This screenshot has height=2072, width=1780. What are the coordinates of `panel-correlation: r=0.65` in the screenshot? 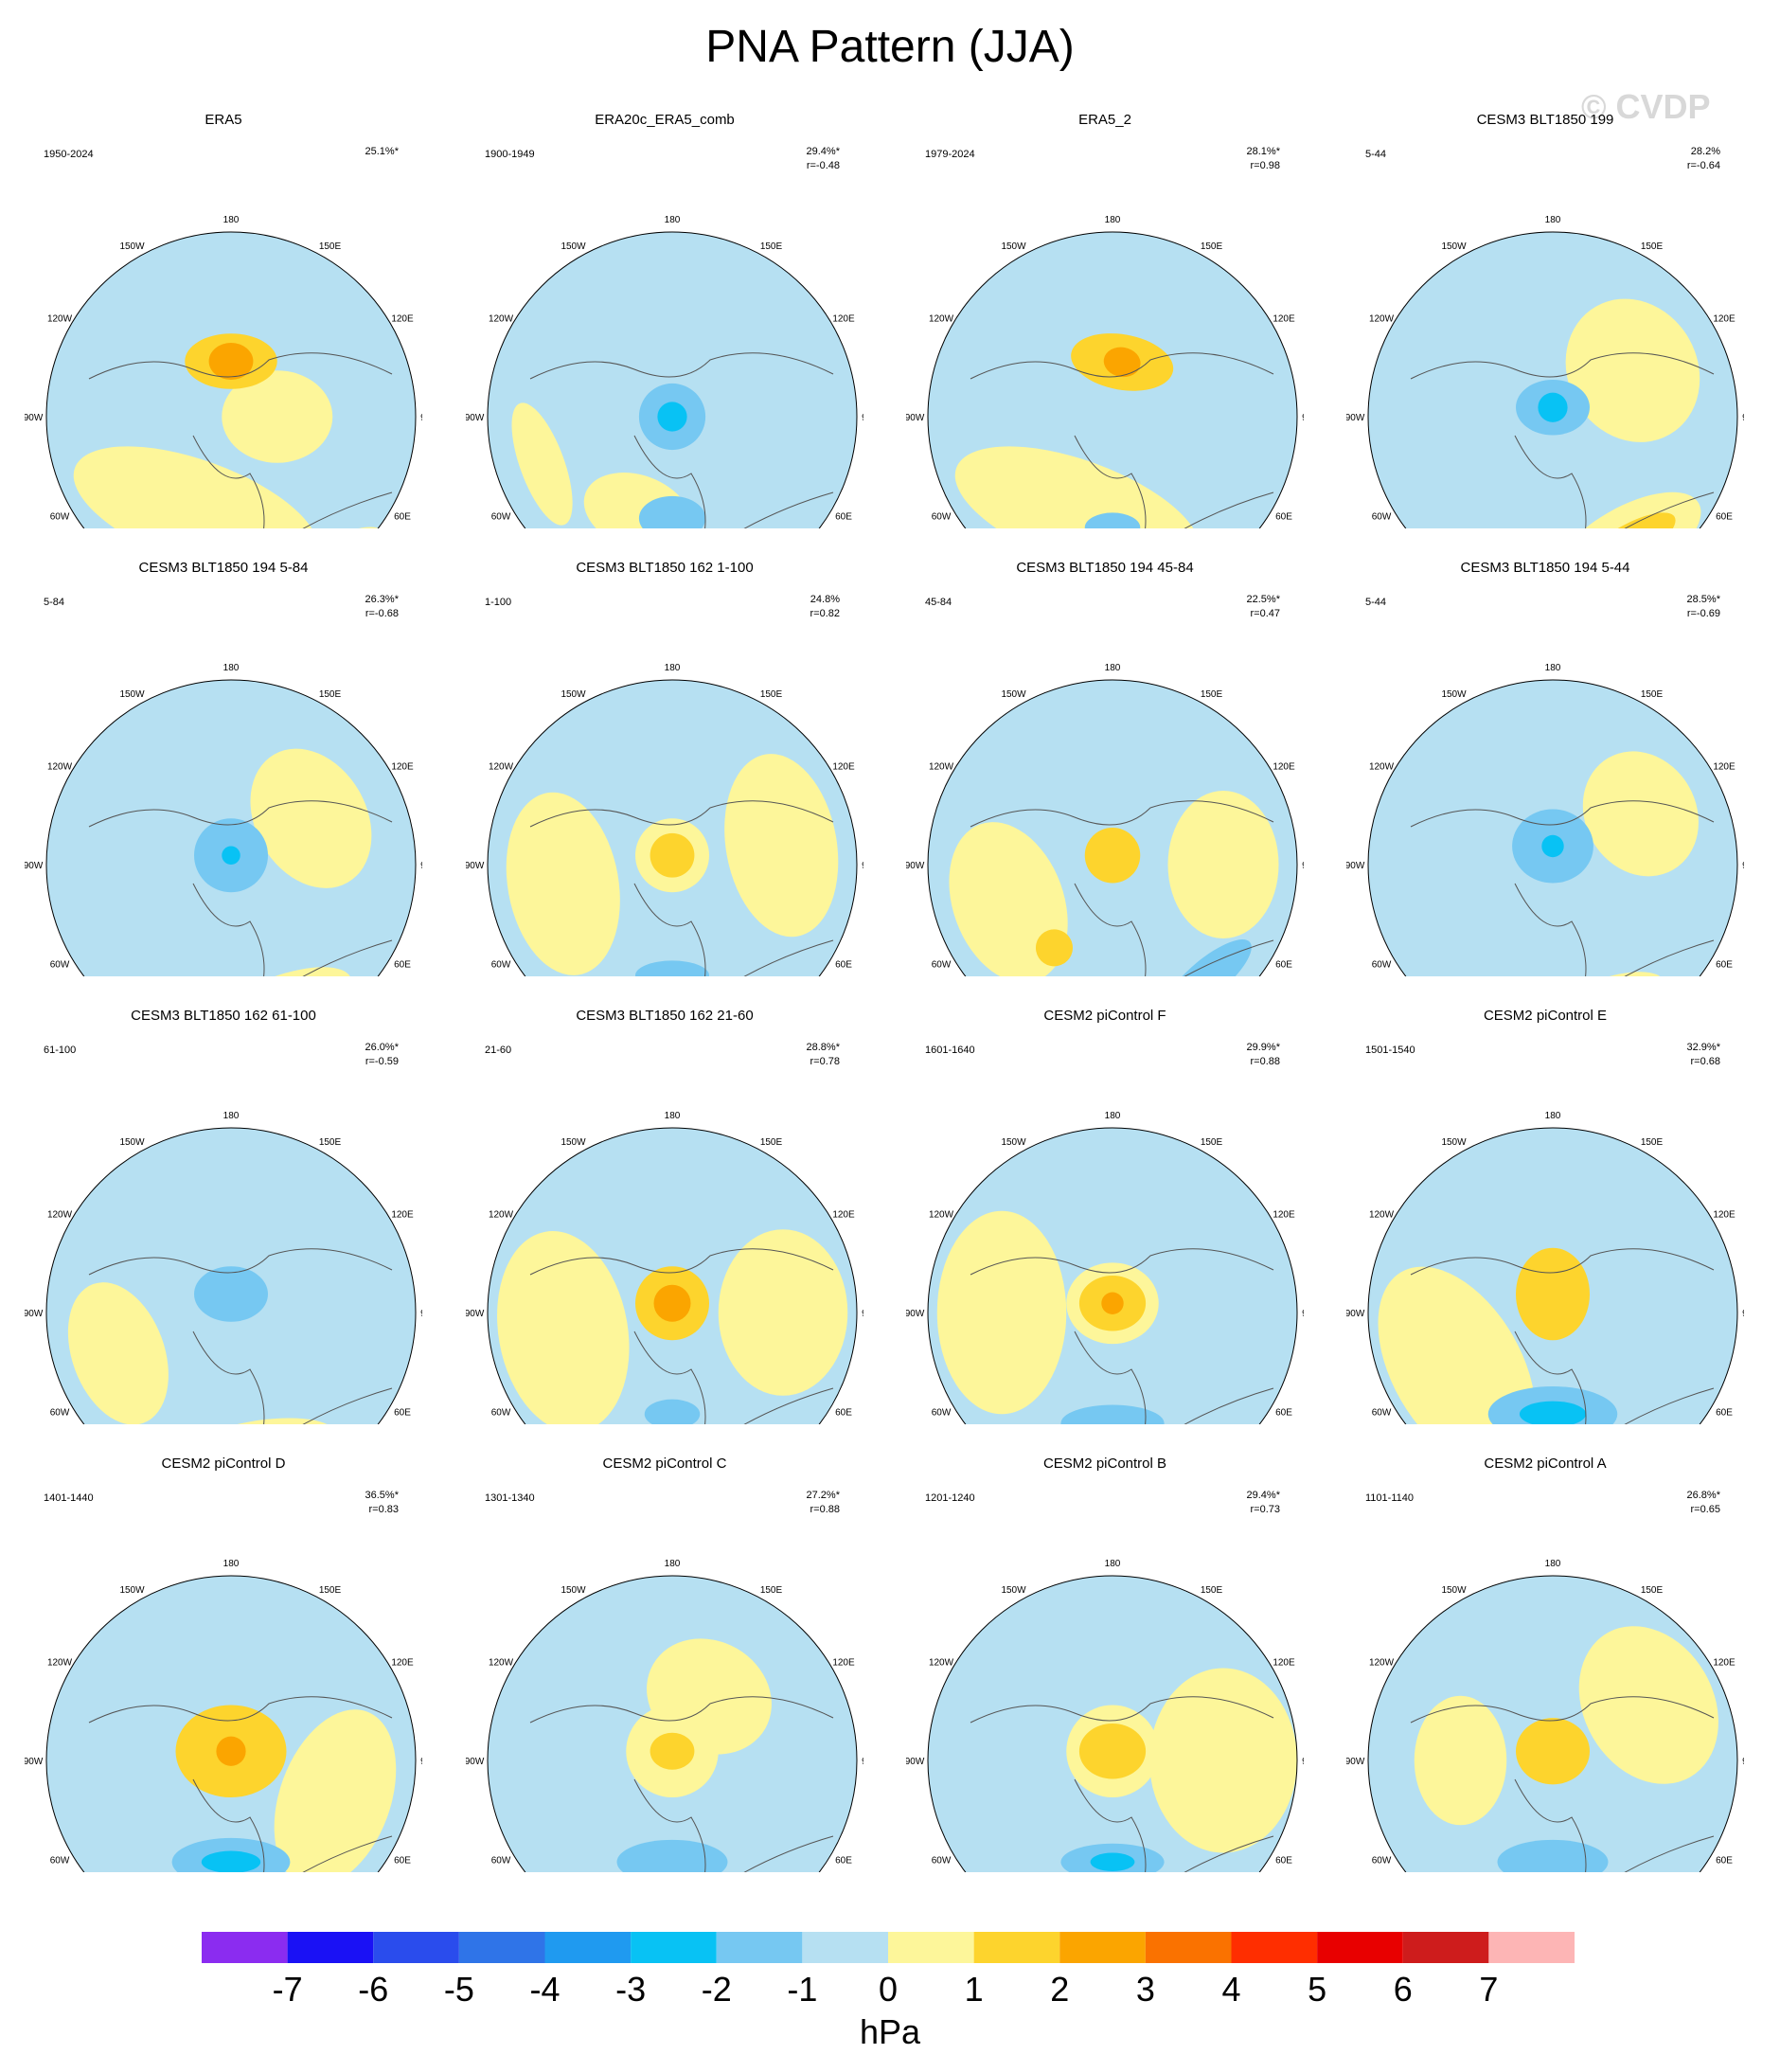 It's located at (1705, 1510).